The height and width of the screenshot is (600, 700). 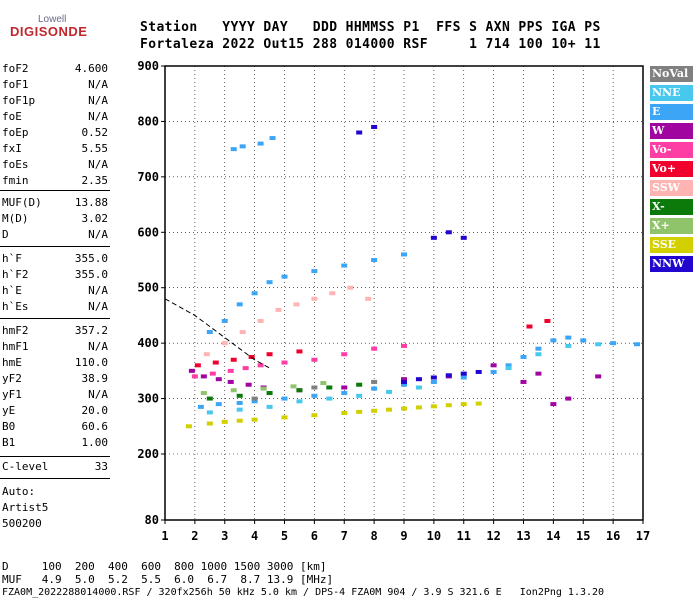 What do you see at coordinates (25, 507) in the screenshot?
I see `auto-method: Artist5` at bounding box center [25, 507].